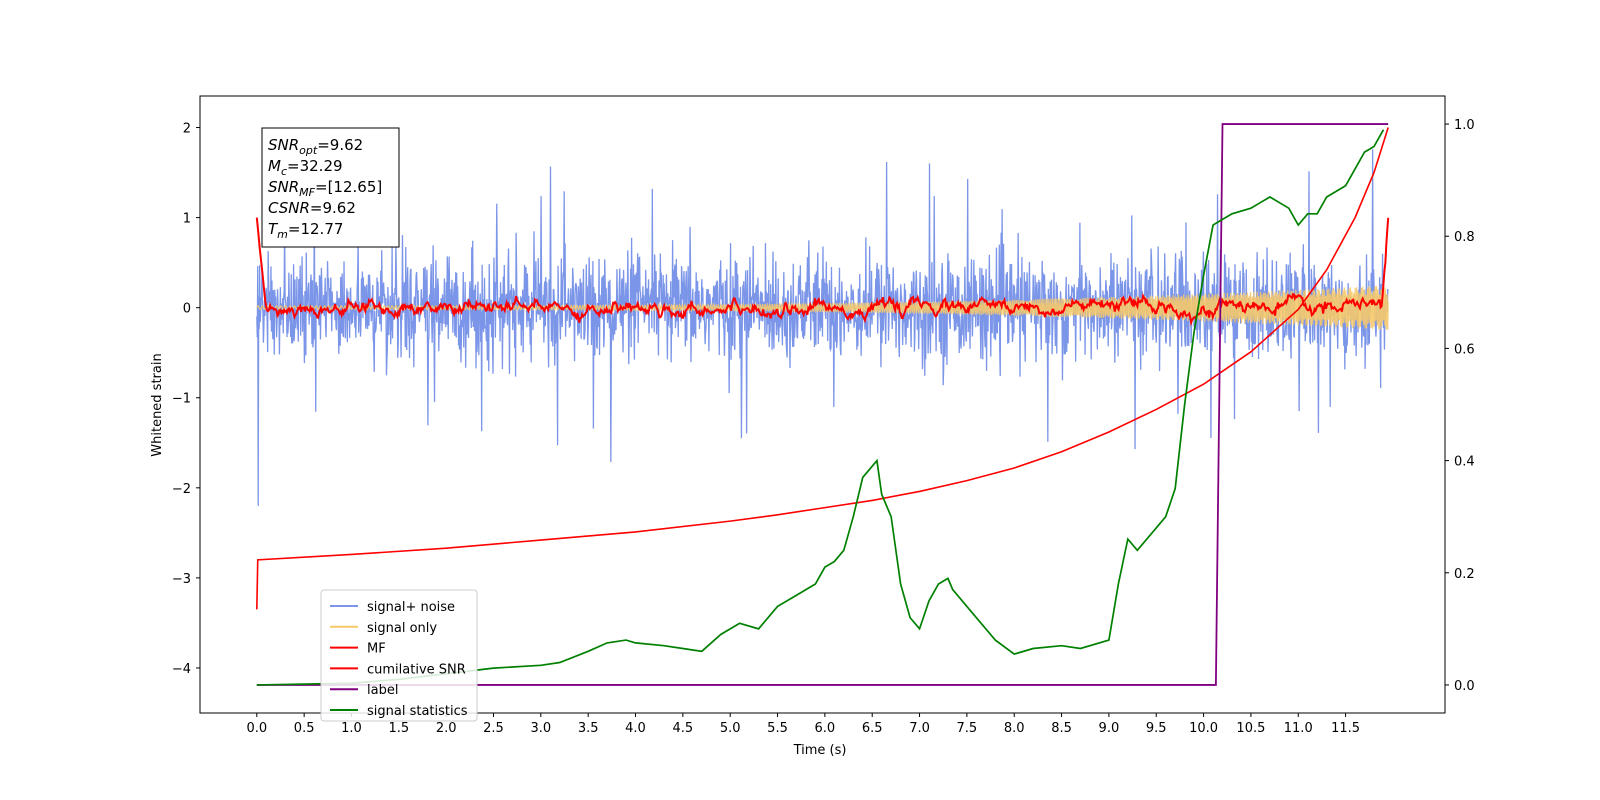  What do you see at coordinates (1061, 728) in the screenshot?
I see `x-tick-label: 8.5` at bounding box center [1061, 728].